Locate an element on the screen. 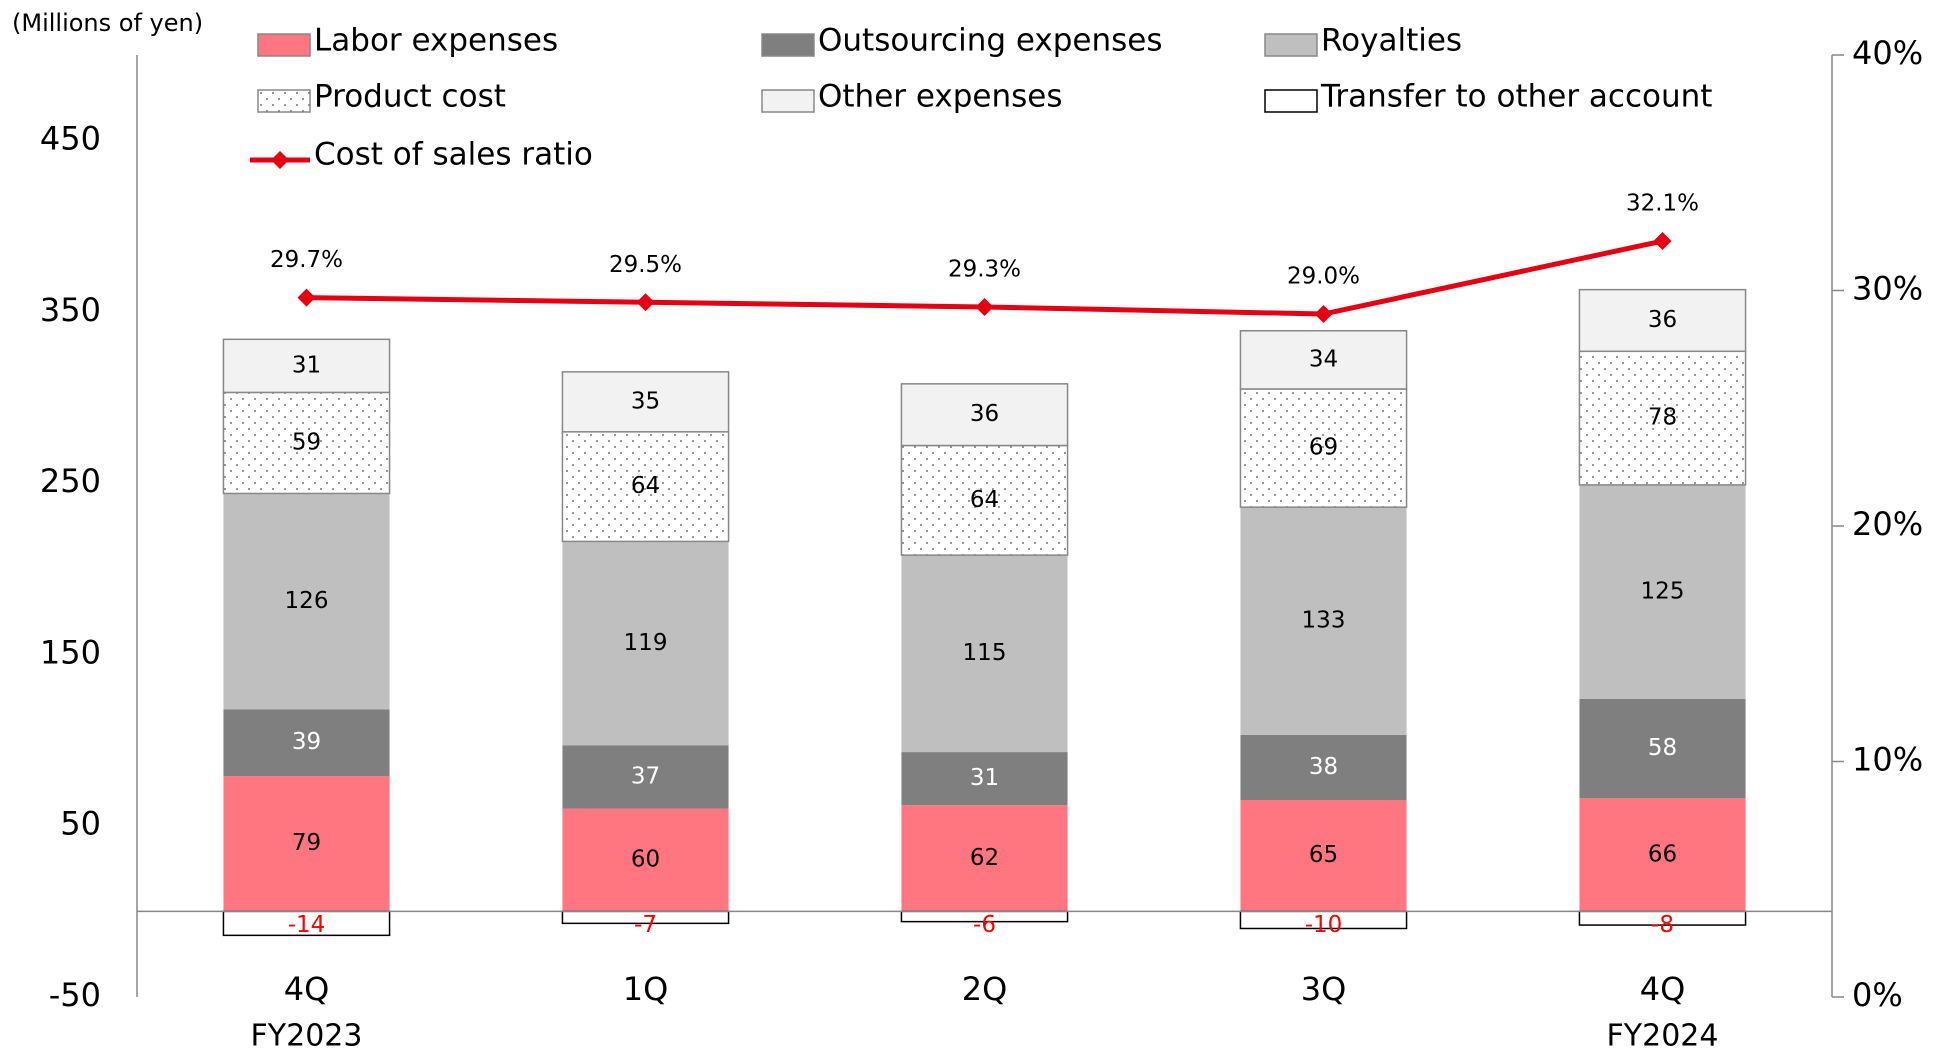  y-tick-label: 150 is located at coordinates (70, 652).